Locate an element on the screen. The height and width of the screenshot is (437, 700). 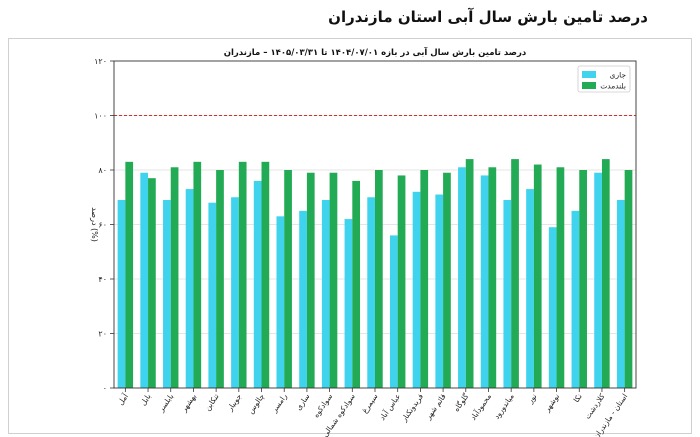
legend: جاری بلندمدت is located at coordinates (604, 79).